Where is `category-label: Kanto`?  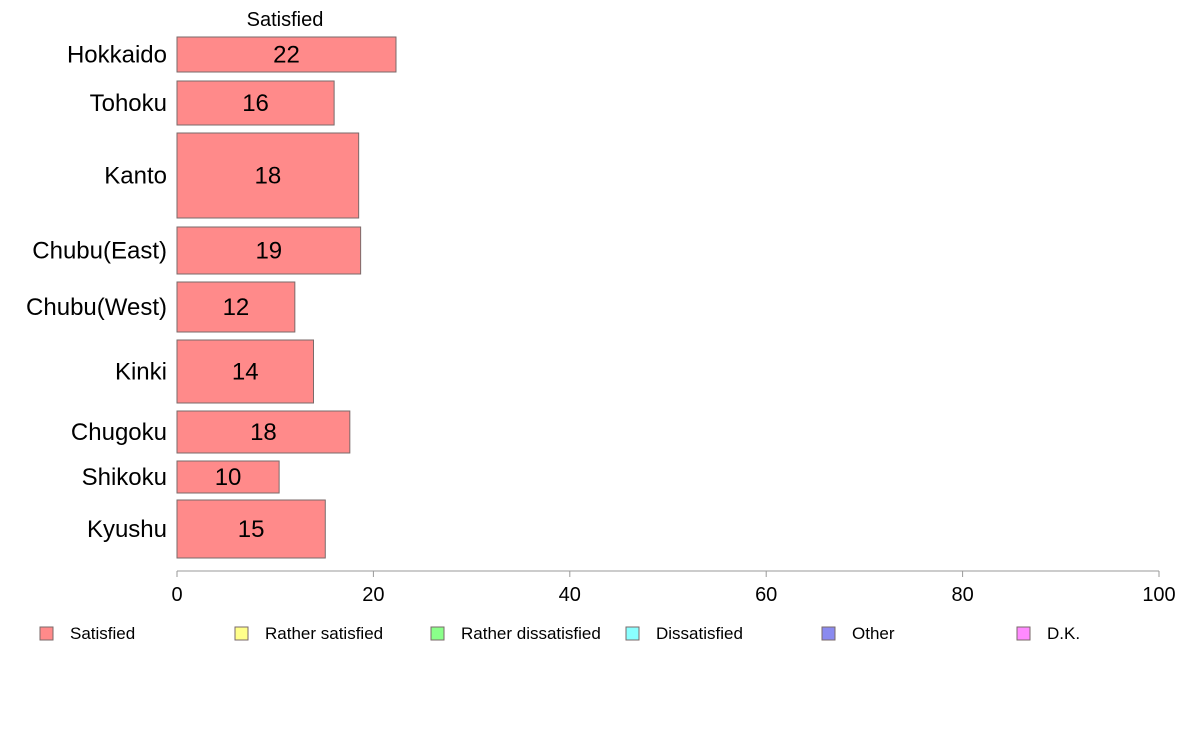
category-label: Kanto is located at coordinates (135, 176).